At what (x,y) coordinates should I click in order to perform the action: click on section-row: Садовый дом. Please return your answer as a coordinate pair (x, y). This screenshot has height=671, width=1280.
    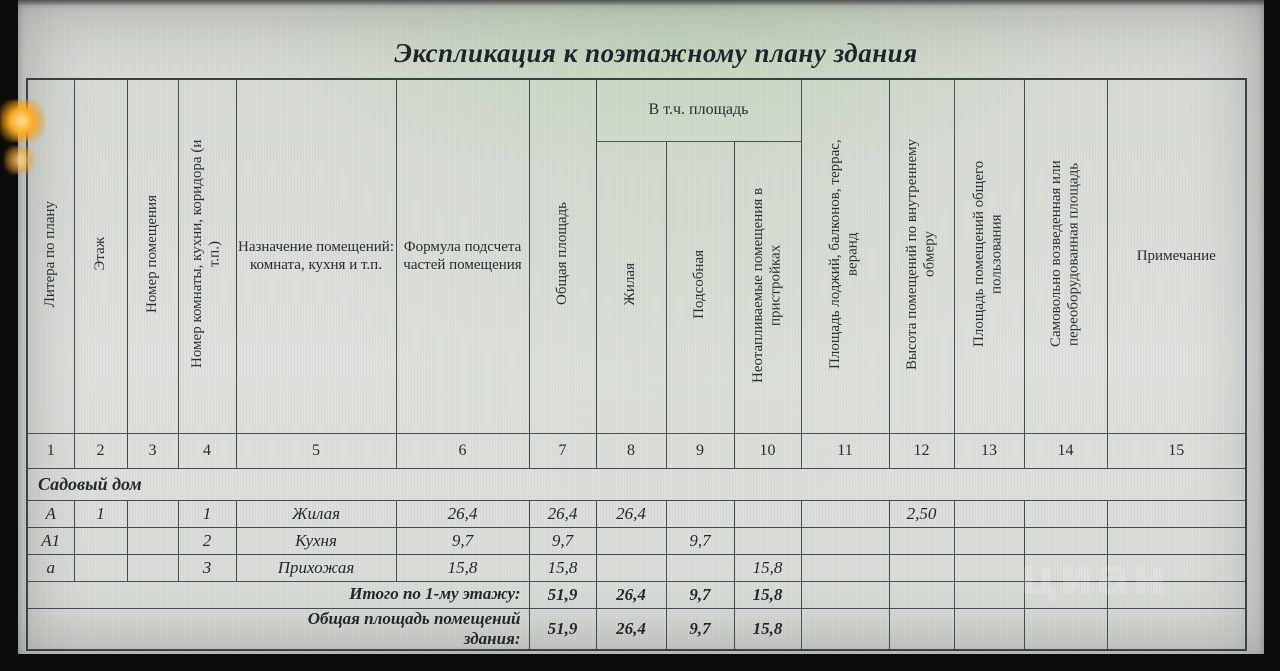
    Looking at the image, I should click on (636, 484).